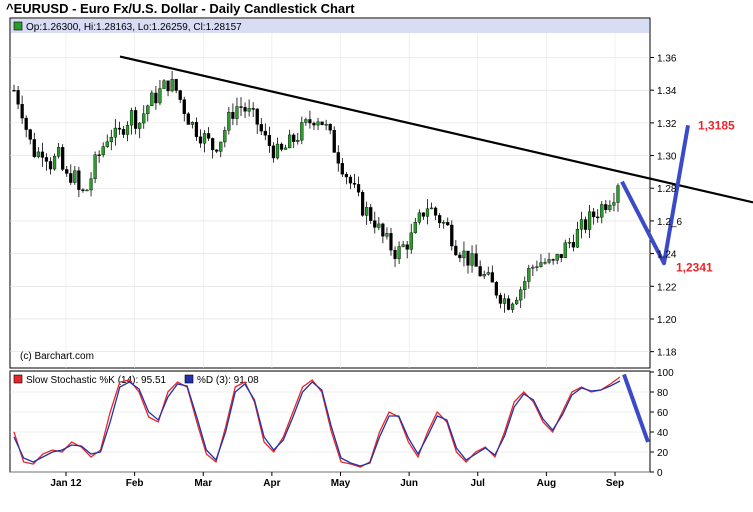 The height and width of the screenshot is (512, 753). What do you see at coordinates (667, 189) in the screenshot?
I see `price-tick-label: 1.28` at bounding box center [667, 189].